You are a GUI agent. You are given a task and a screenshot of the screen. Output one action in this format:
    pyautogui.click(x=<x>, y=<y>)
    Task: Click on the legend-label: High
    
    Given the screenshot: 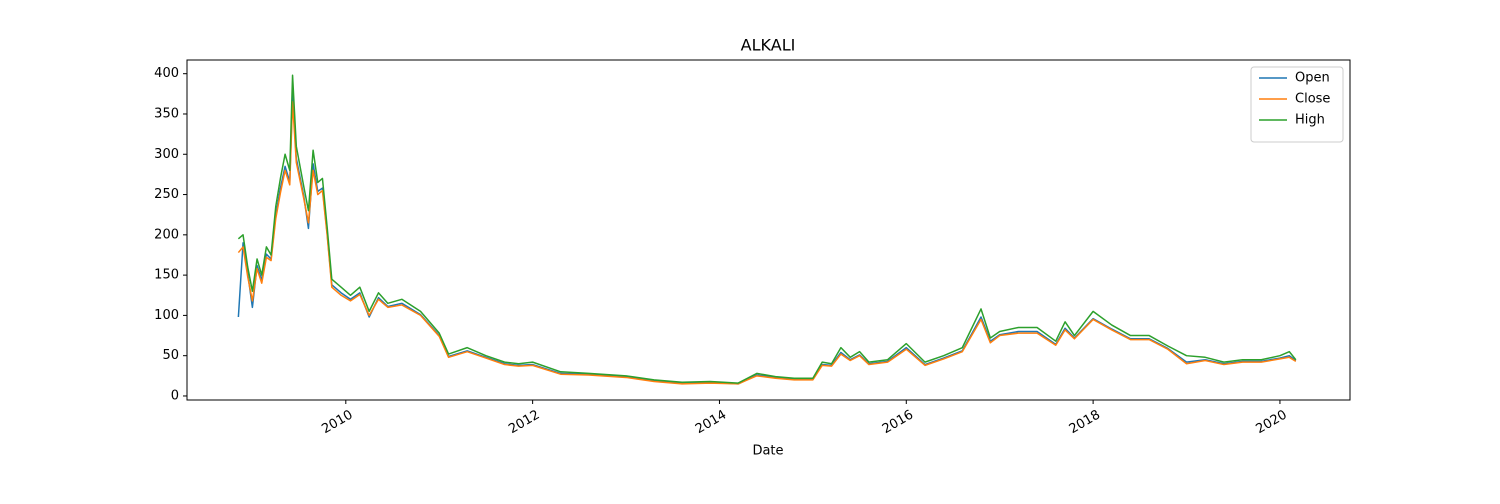 What is the action you would take?
    pyautogui.click(x=1310, y=120)
    